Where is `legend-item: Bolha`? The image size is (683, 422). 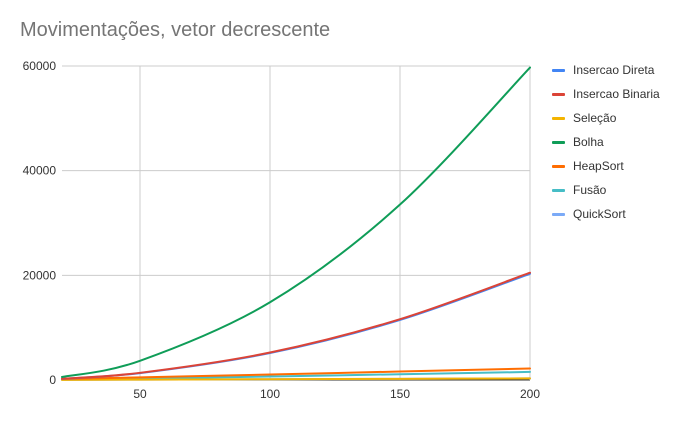 legend-item: Bolha is located at coordinates (606, 142).